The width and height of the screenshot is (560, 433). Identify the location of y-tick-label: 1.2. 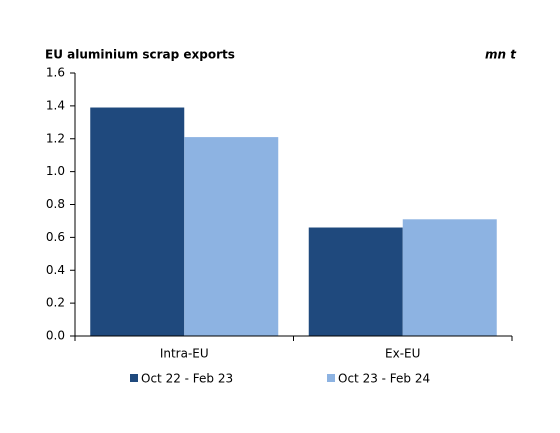
(55, 138).